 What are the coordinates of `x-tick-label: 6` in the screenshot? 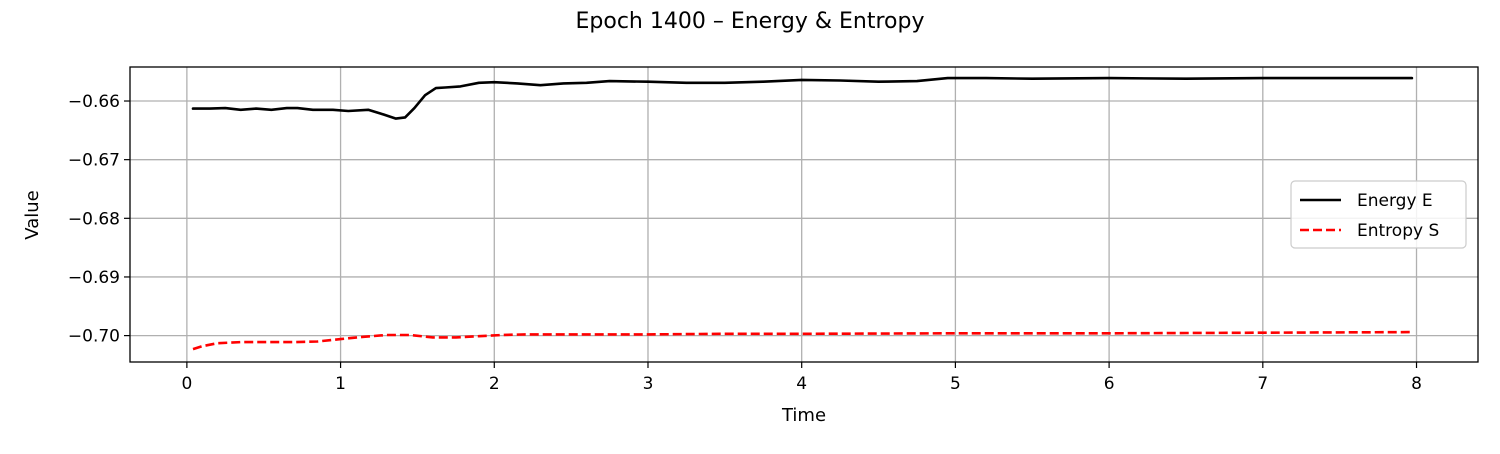 It's located at (1109, 384).